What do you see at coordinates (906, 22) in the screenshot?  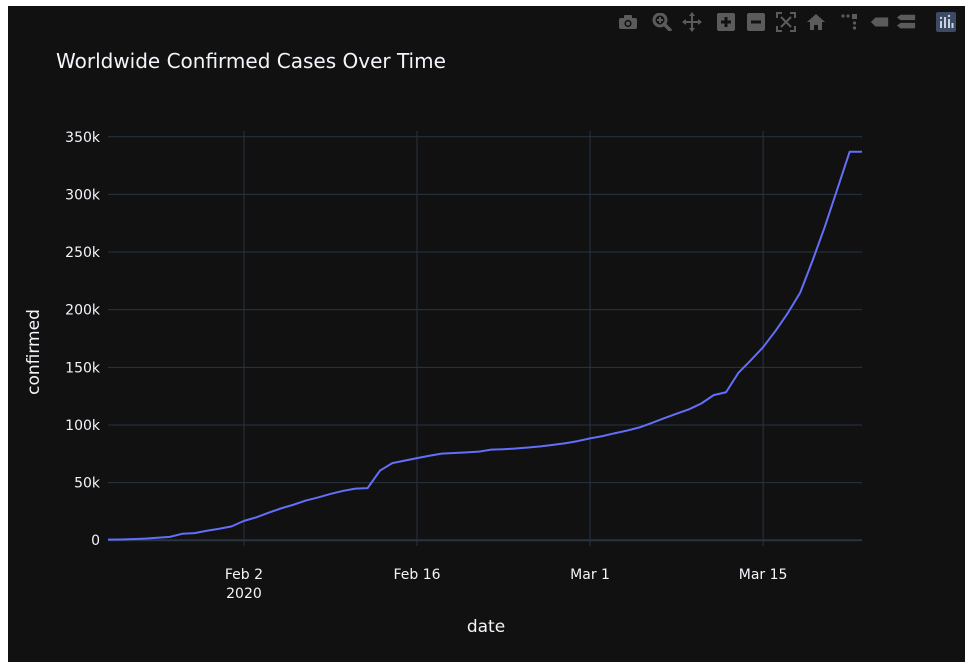 I see `hover-compare-icon` at bounding box center [906, 22].